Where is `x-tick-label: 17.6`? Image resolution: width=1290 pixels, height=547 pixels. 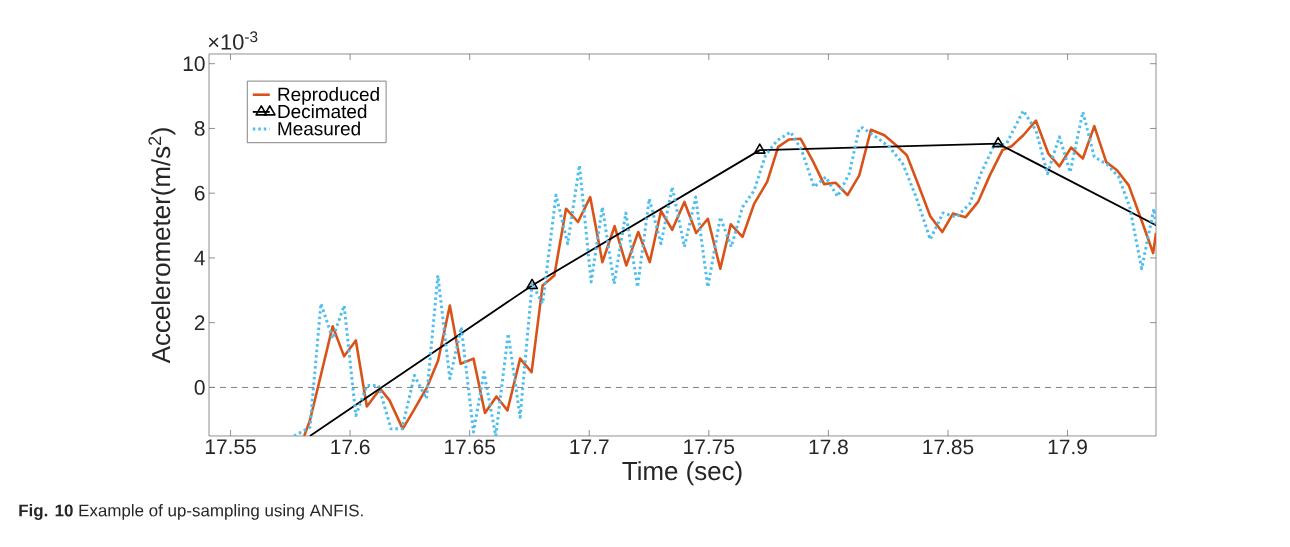 x-tick-label: 17.6 is located at coordinates (350, 447).